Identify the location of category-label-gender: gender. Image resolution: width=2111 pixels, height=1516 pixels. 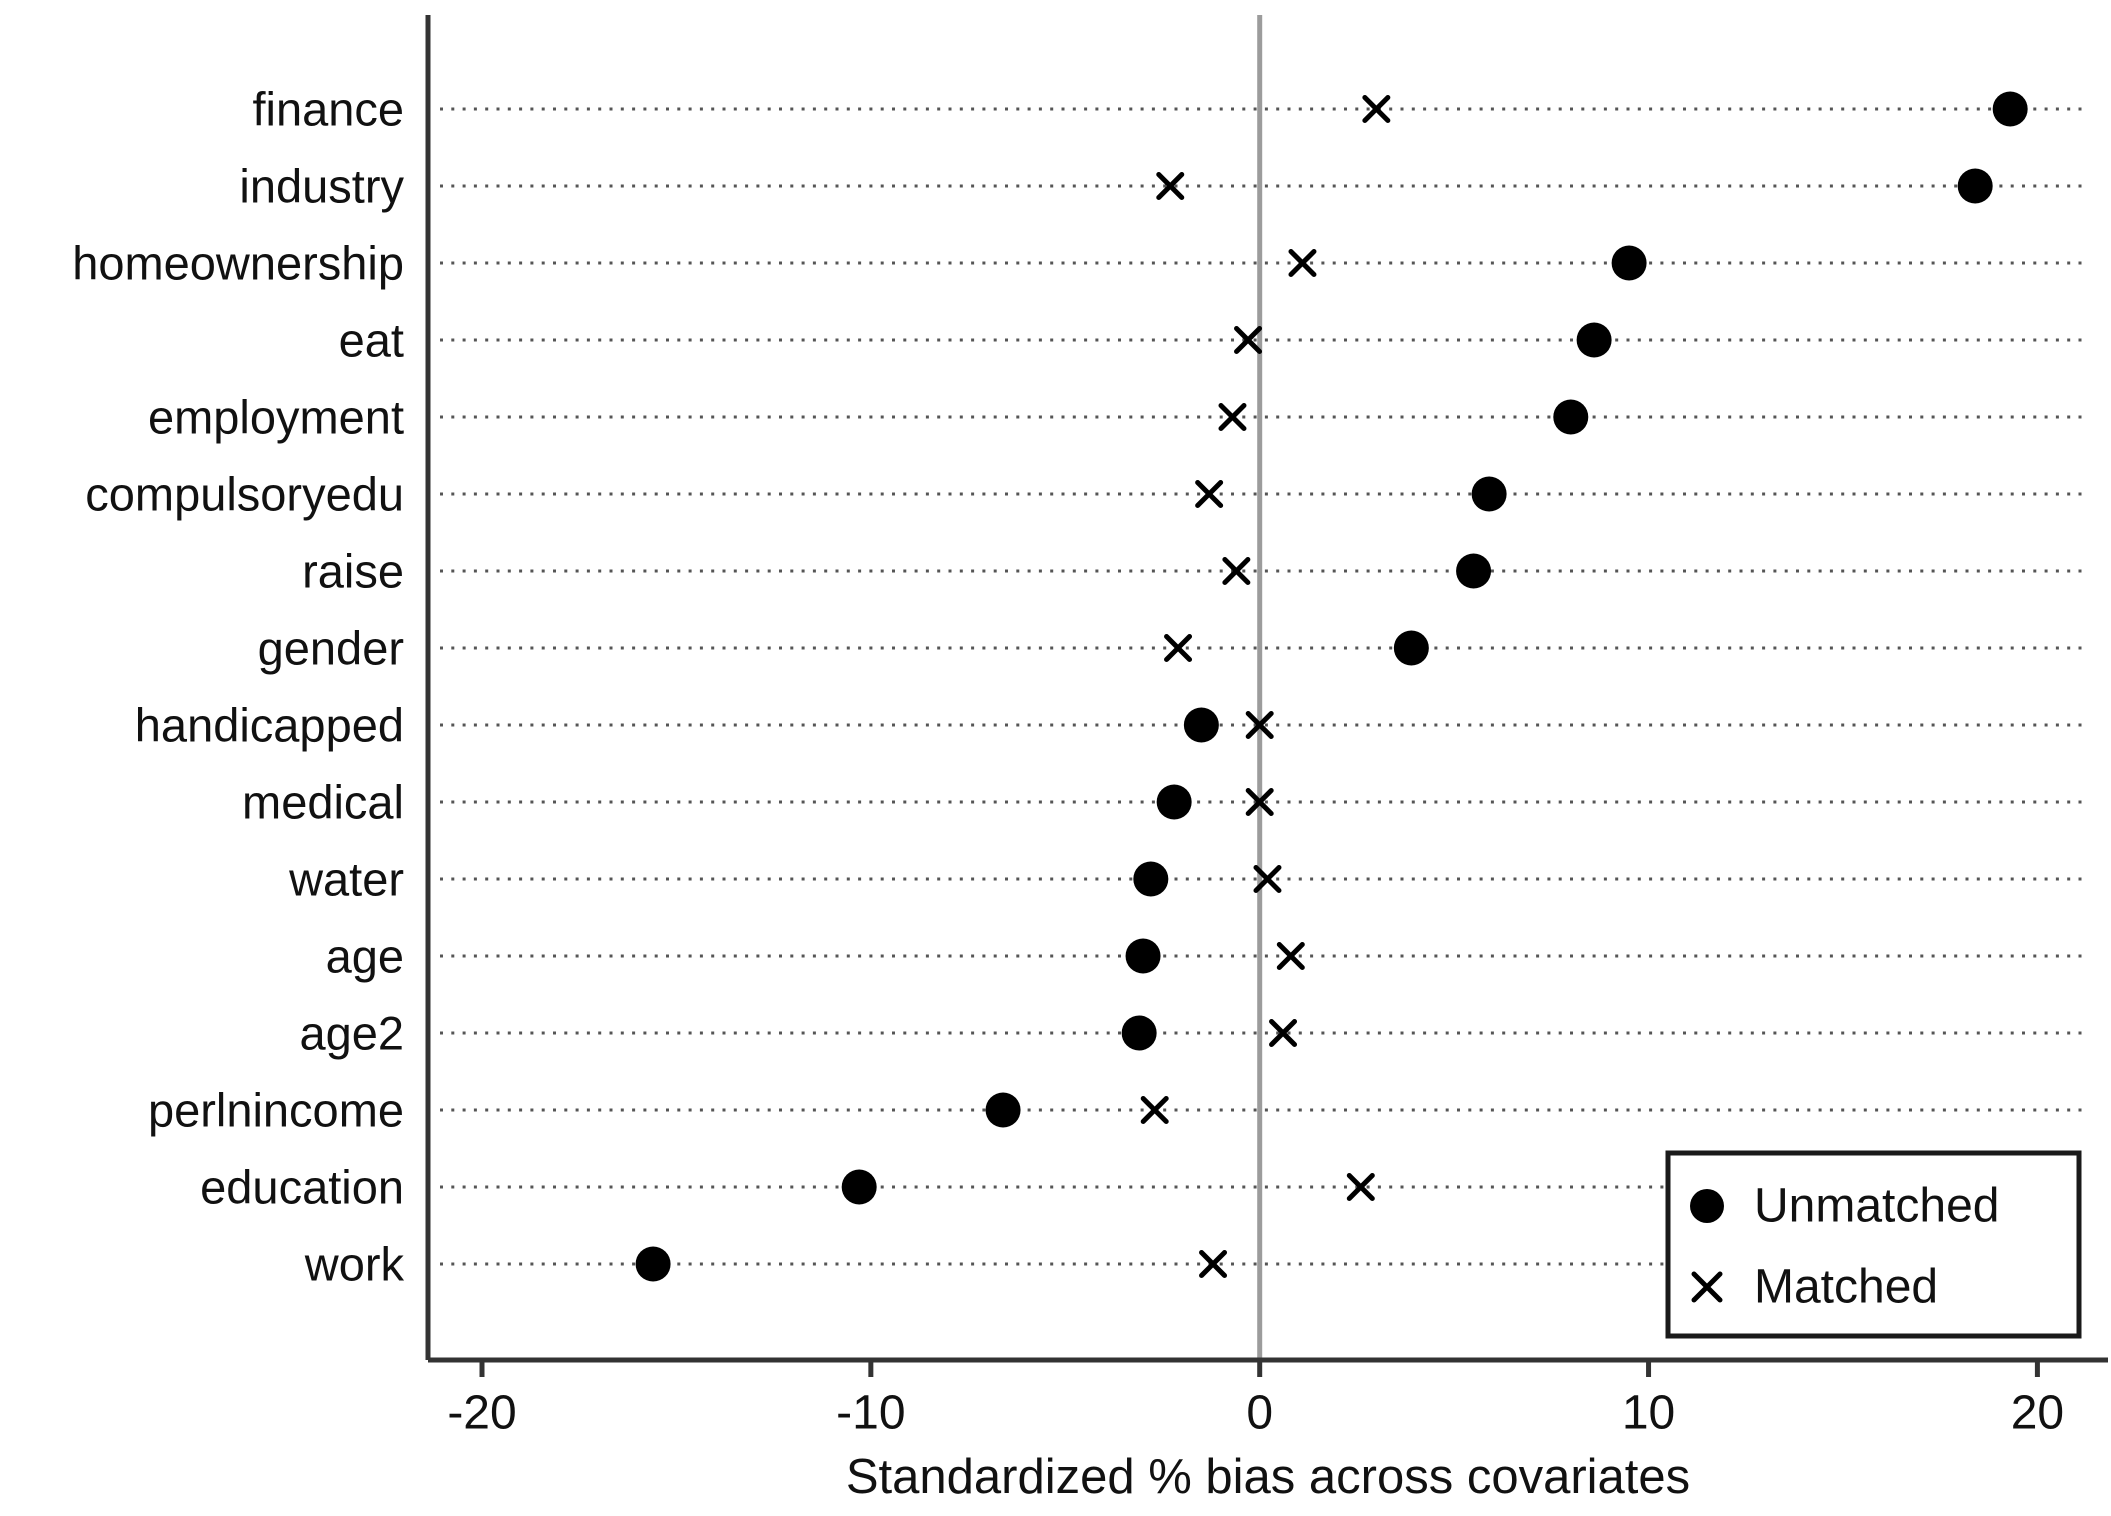
(331, 648).